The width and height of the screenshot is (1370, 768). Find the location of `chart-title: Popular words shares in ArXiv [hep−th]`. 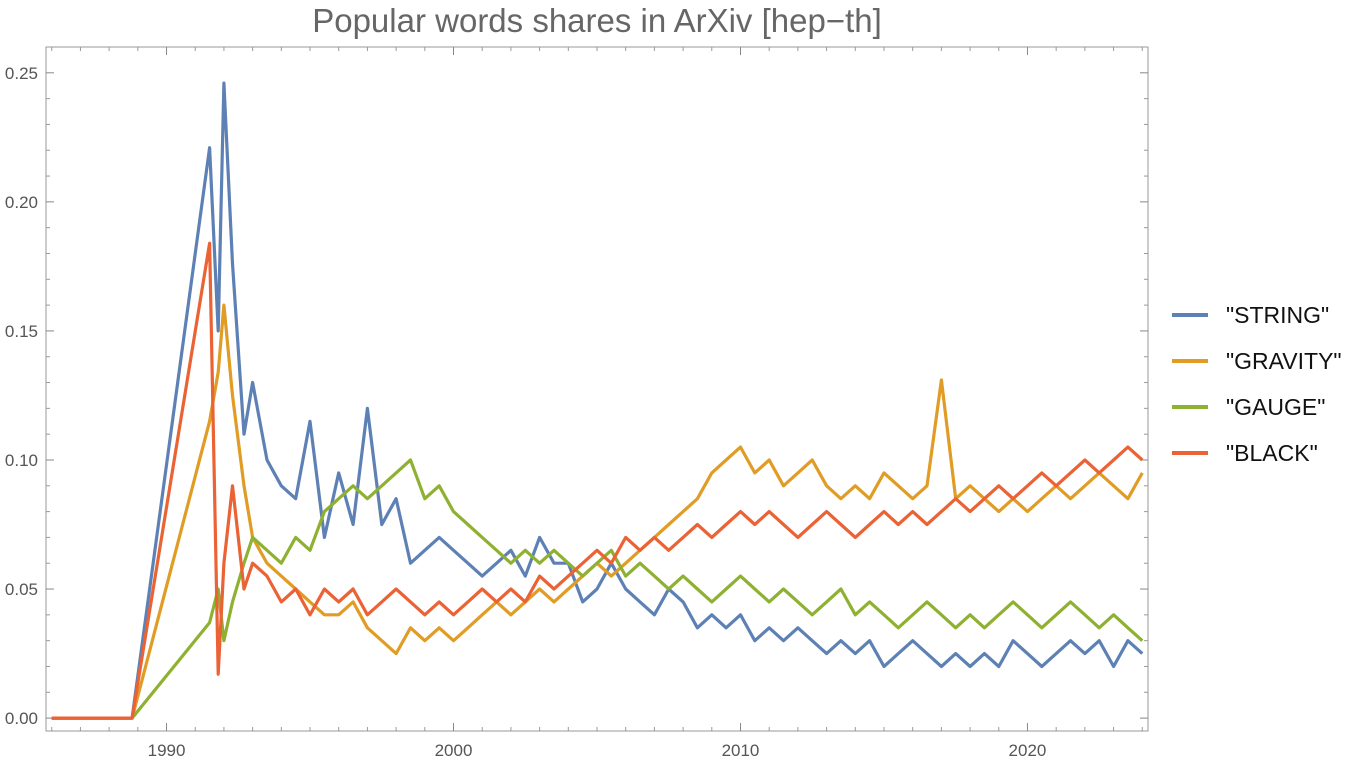

chart-title: Popular words shares in ArXiv [hep−th] is located at coordinates (597, 20).